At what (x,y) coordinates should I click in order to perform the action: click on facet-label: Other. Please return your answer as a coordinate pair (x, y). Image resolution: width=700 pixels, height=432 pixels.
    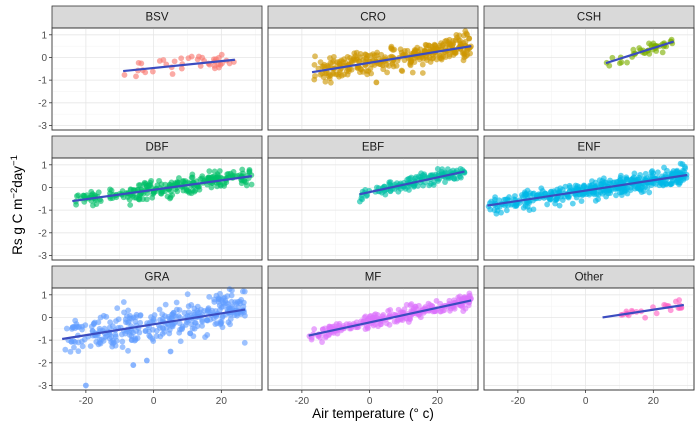
    Looking at the image, I should click on (589, 278).